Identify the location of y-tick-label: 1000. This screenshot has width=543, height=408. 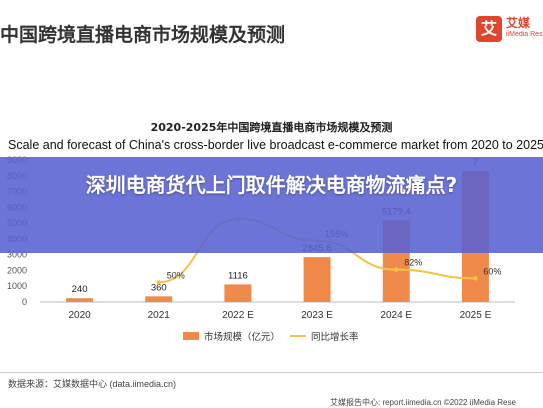
(17, 286).